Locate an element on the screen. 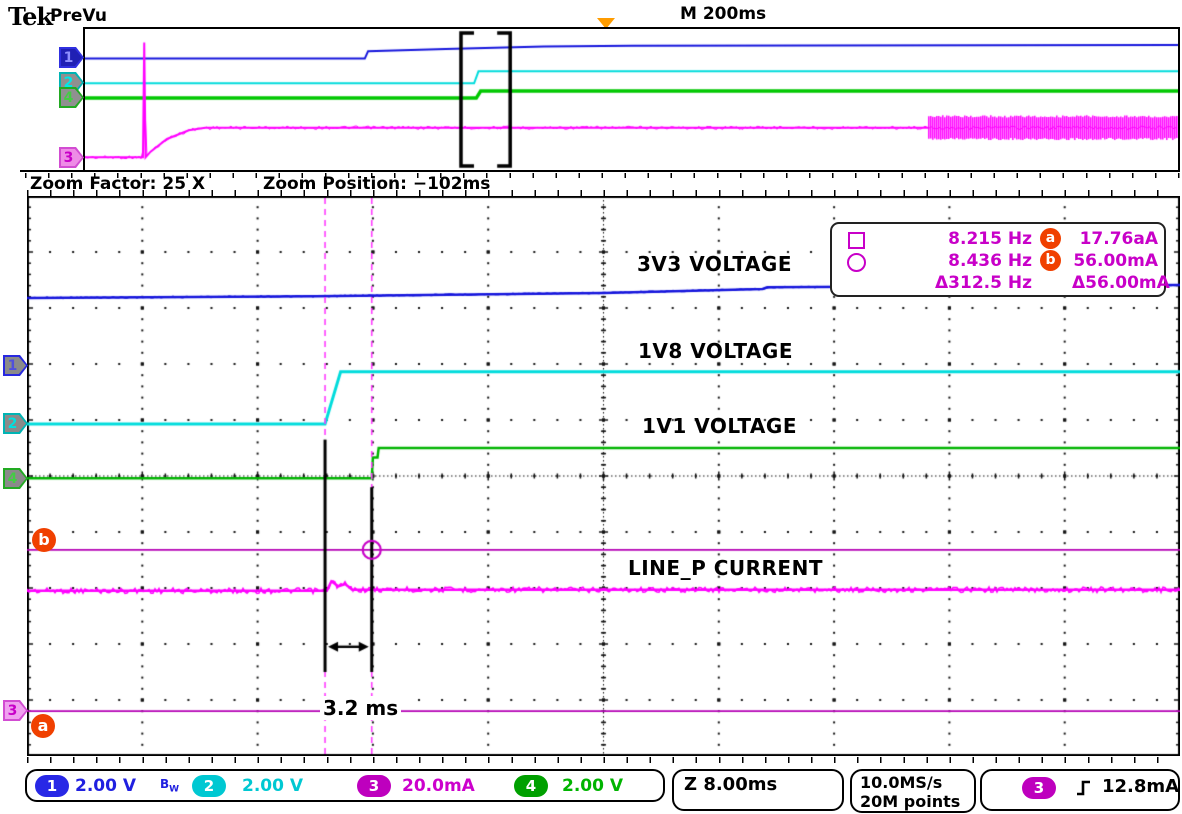  channel-2-scale-badge: 2 is located at coordinates (209, 786).